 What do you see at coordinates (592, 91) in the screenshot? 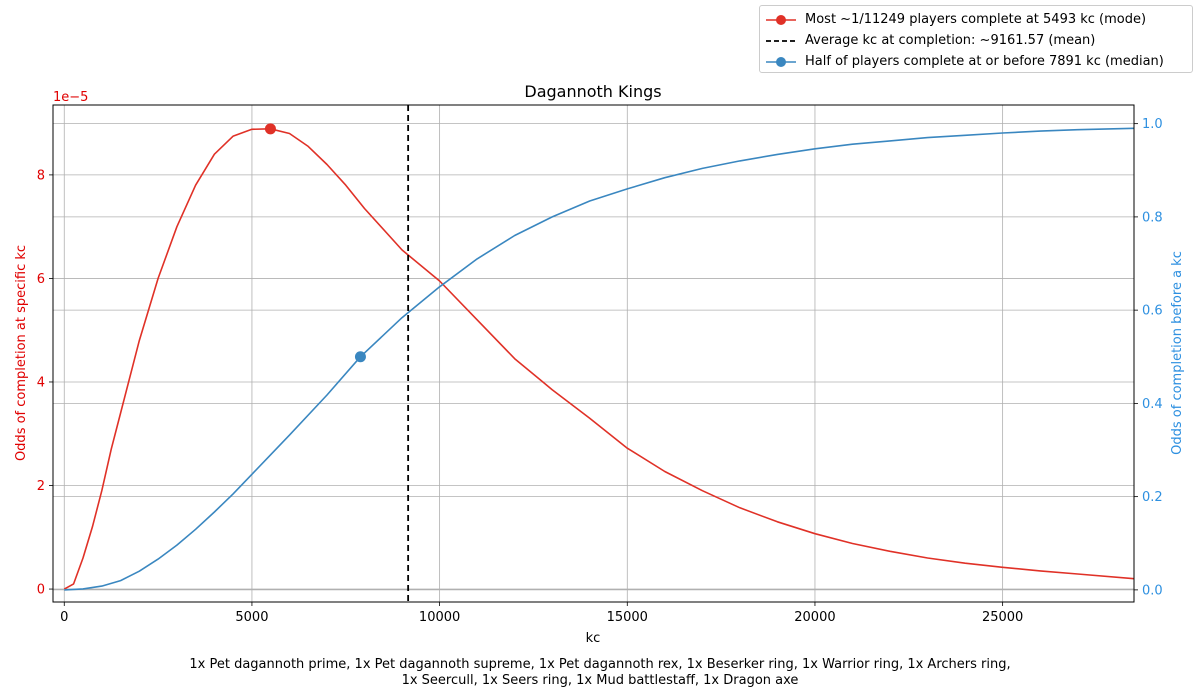
I see `chart-title: Dagannoth Kings` at bounding box center [592, 91].